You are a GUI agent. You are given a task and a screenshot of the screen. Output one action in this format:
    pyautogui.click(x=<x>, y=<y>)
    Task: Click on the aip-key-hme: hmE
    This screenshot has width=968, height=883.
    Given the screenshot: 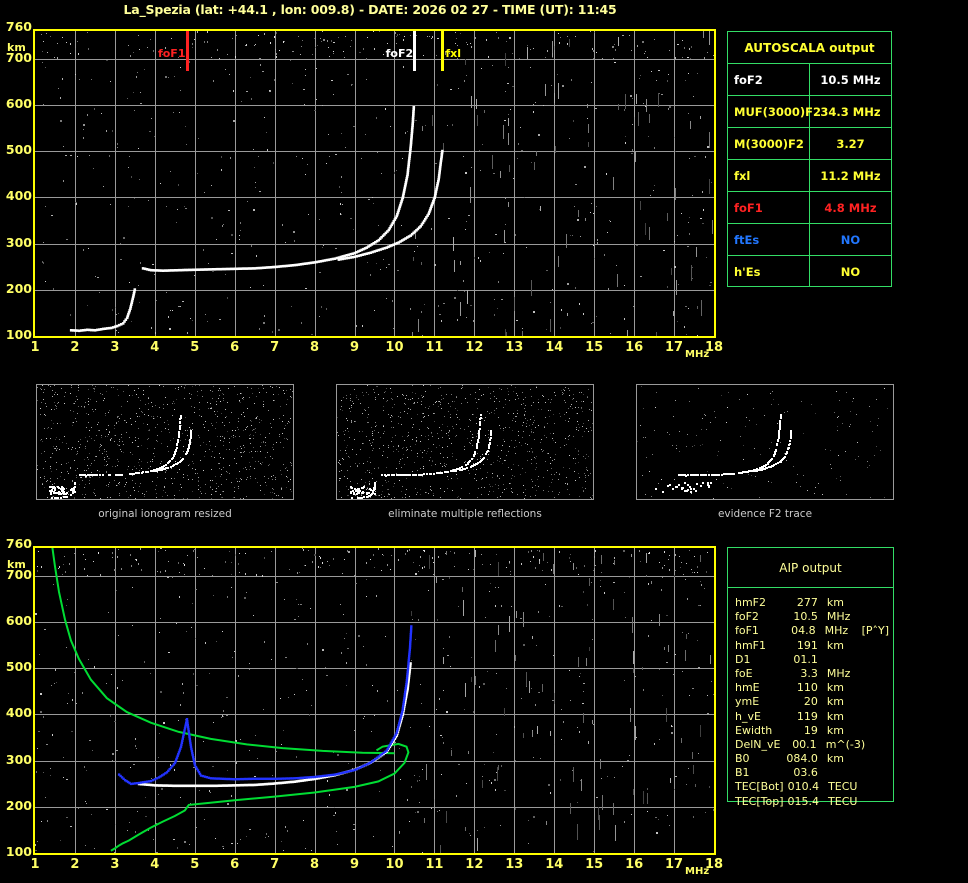 What is the action you would take?
    pyautogui.click(x=747, y=688)
    